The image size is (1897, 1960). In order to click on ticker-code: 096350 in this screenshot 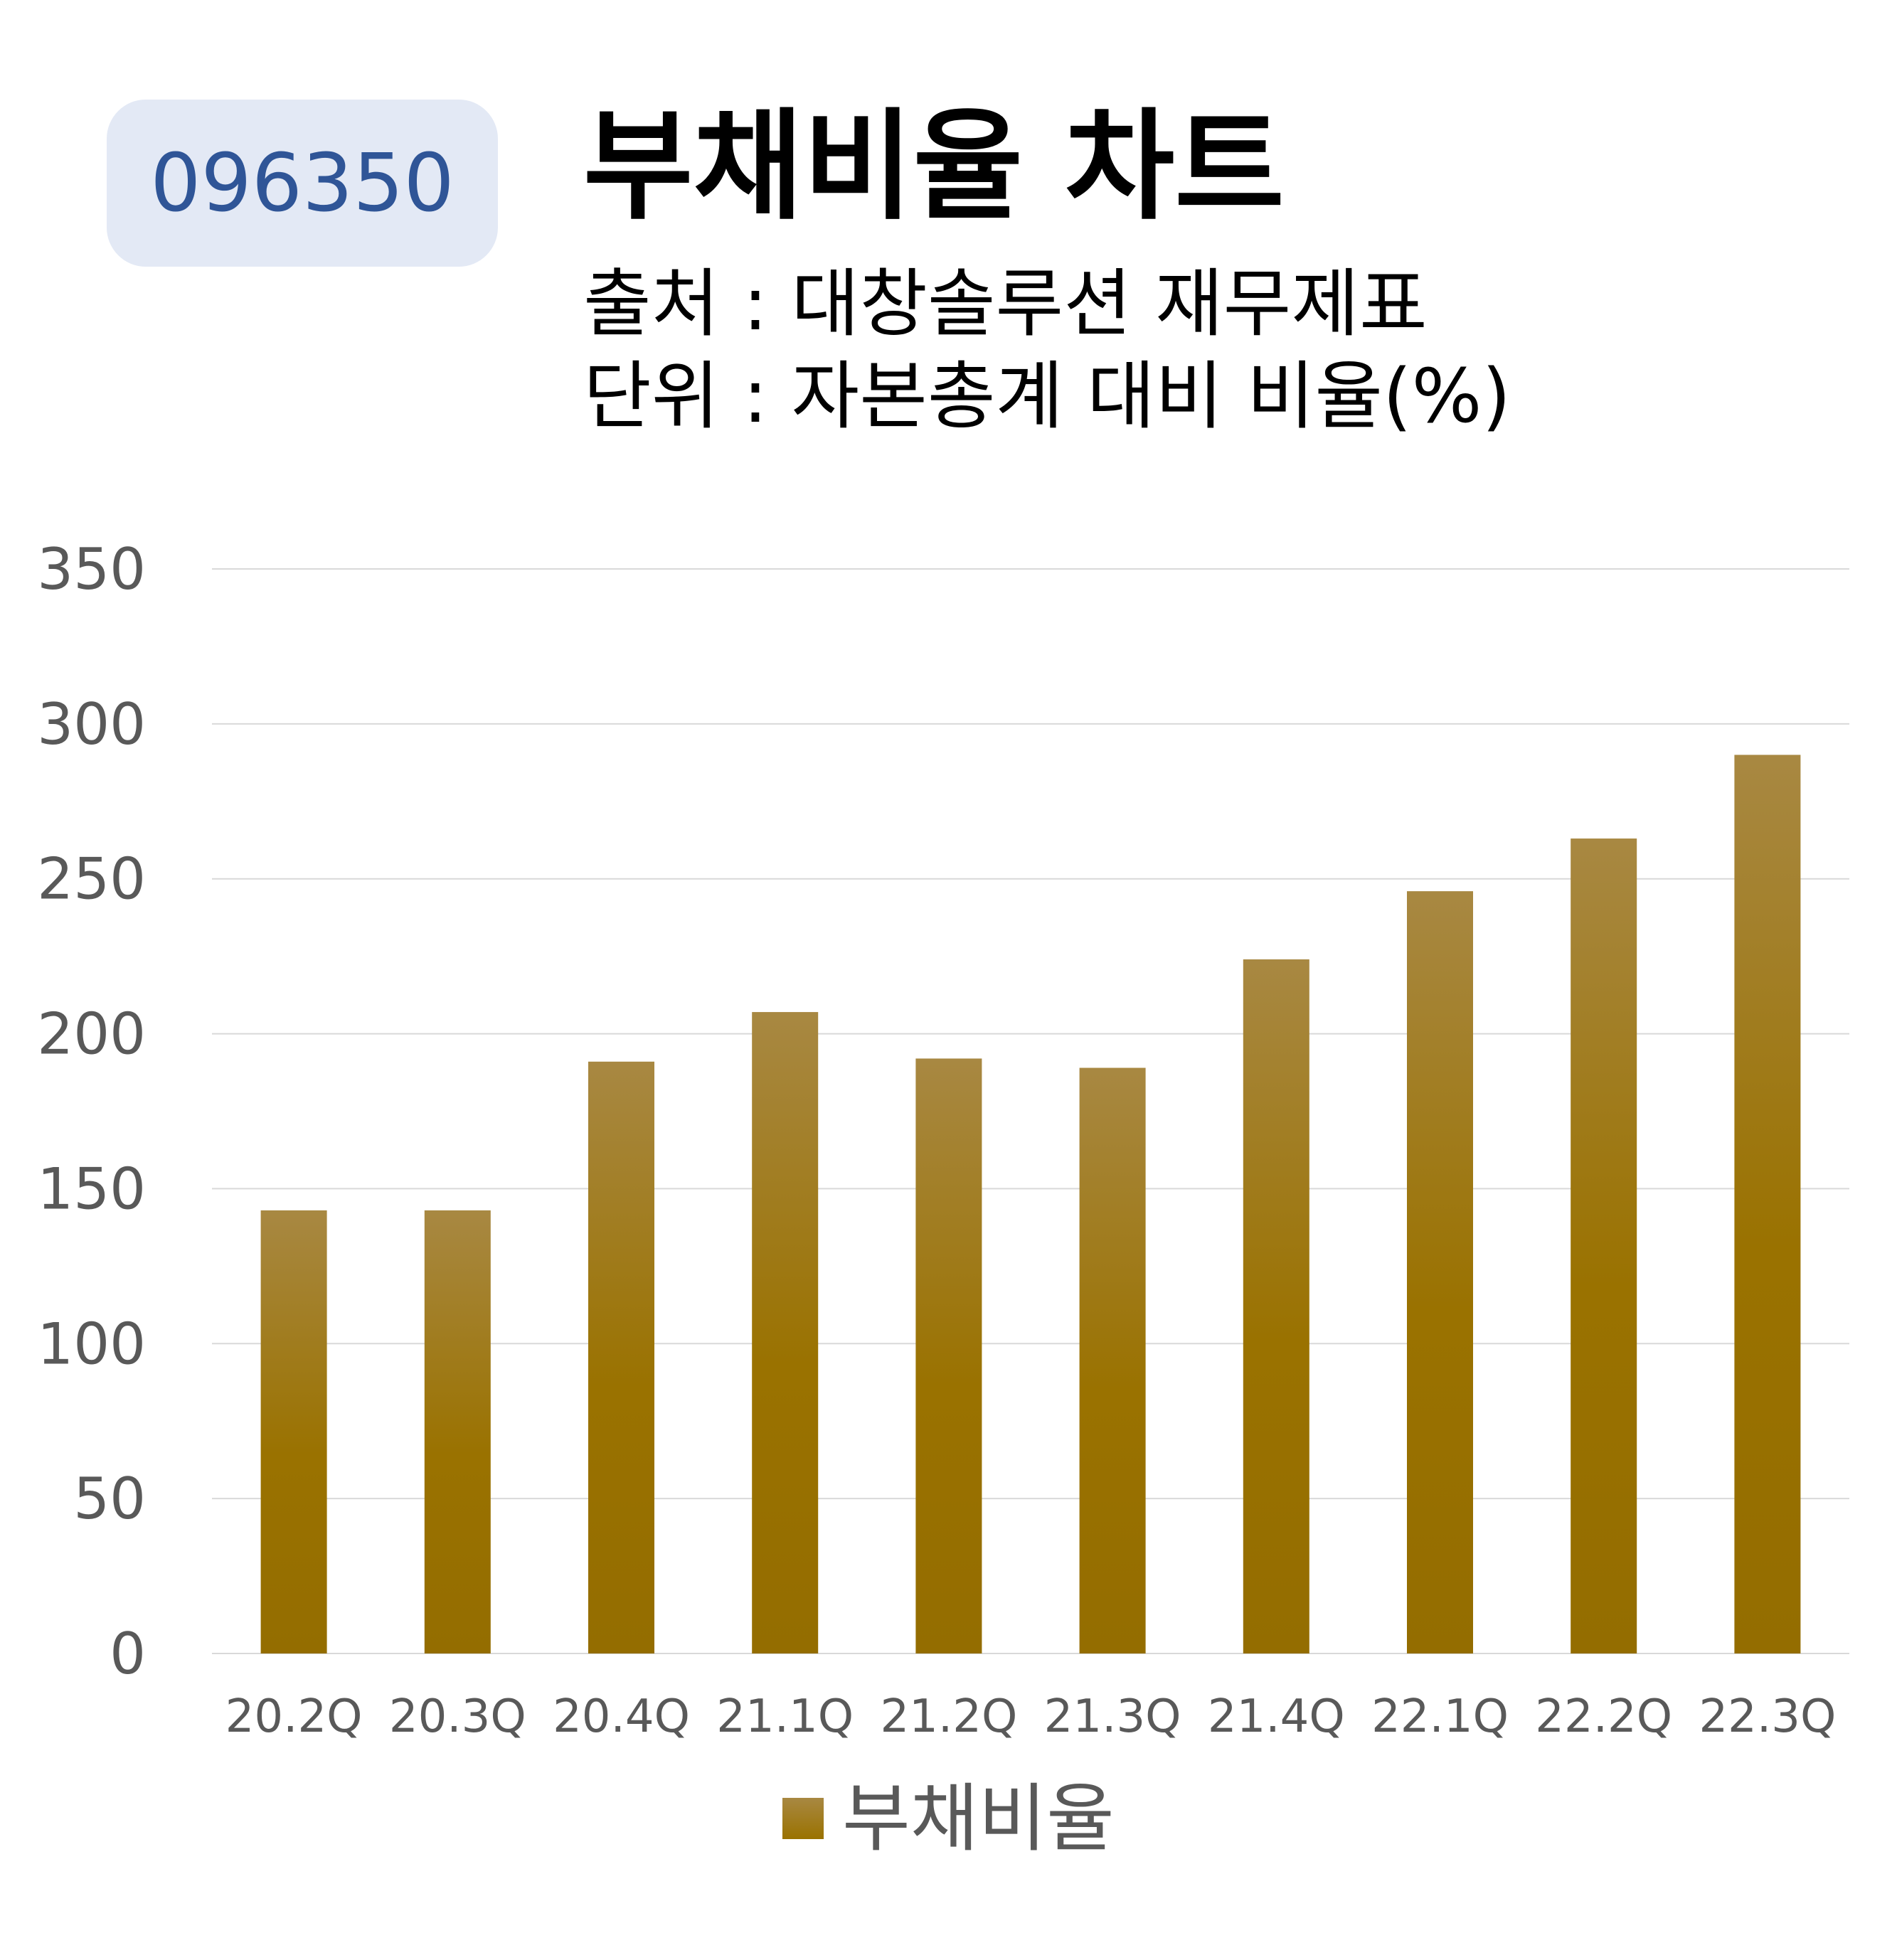, I will do `click(302, 183)`.